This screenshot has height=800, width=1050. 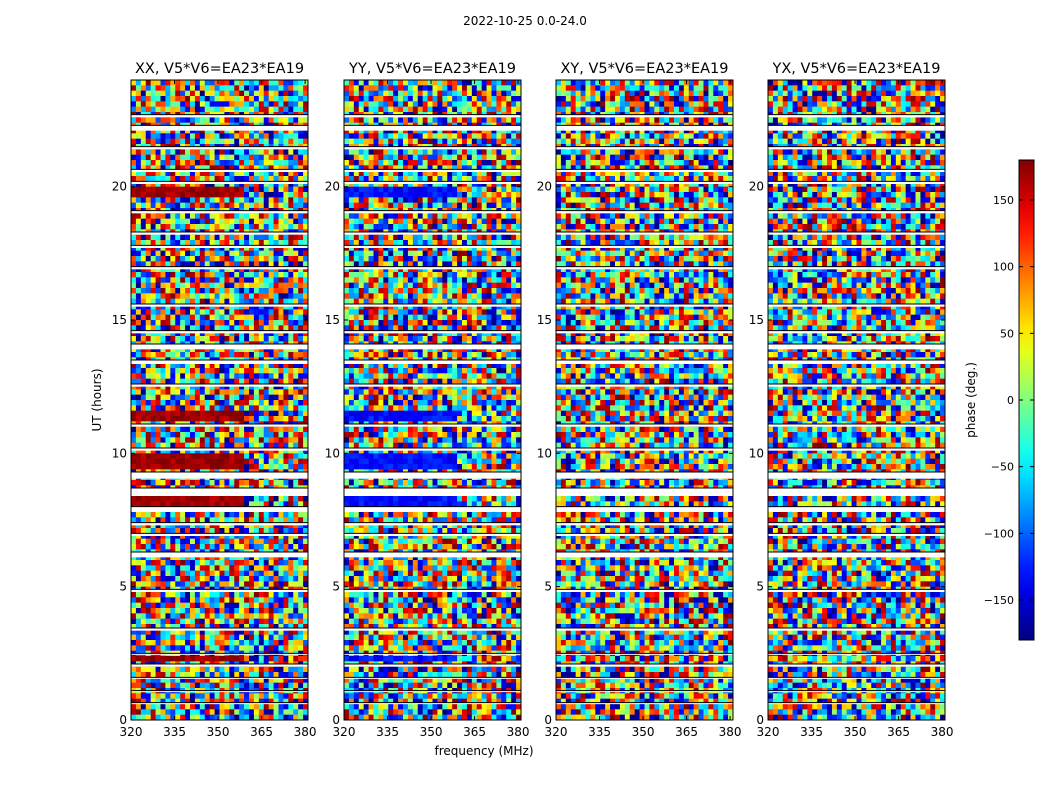 What do you see at coordinates (432, 69) in the screenshot?
I see `panel-title: YY, V5*V6=EA23*EA19` at bounding box center [432, 69].